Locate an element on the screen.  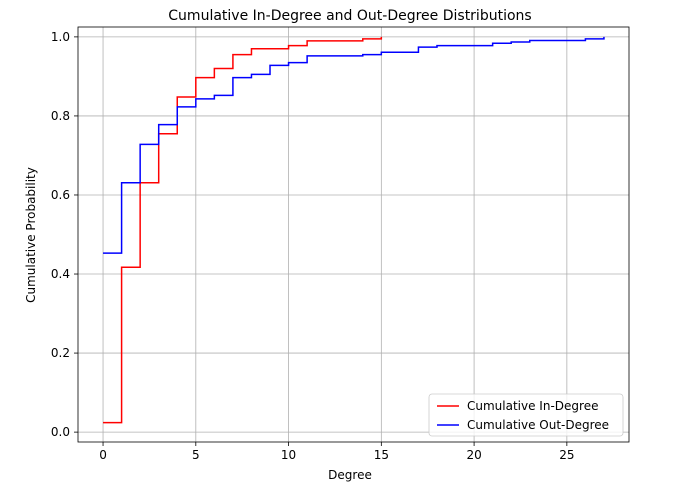
y-tick-label: 1.0 is located at coordinates (60, 37).